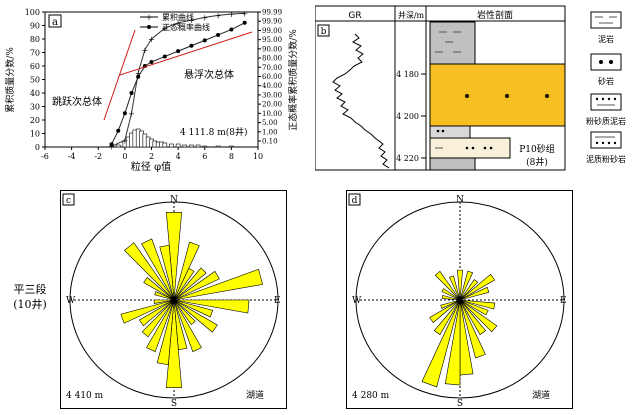  What do you see at coordinates (178, 156) in the screenshot?
I see `x-tick: 4` at bounding box center [178, 156].